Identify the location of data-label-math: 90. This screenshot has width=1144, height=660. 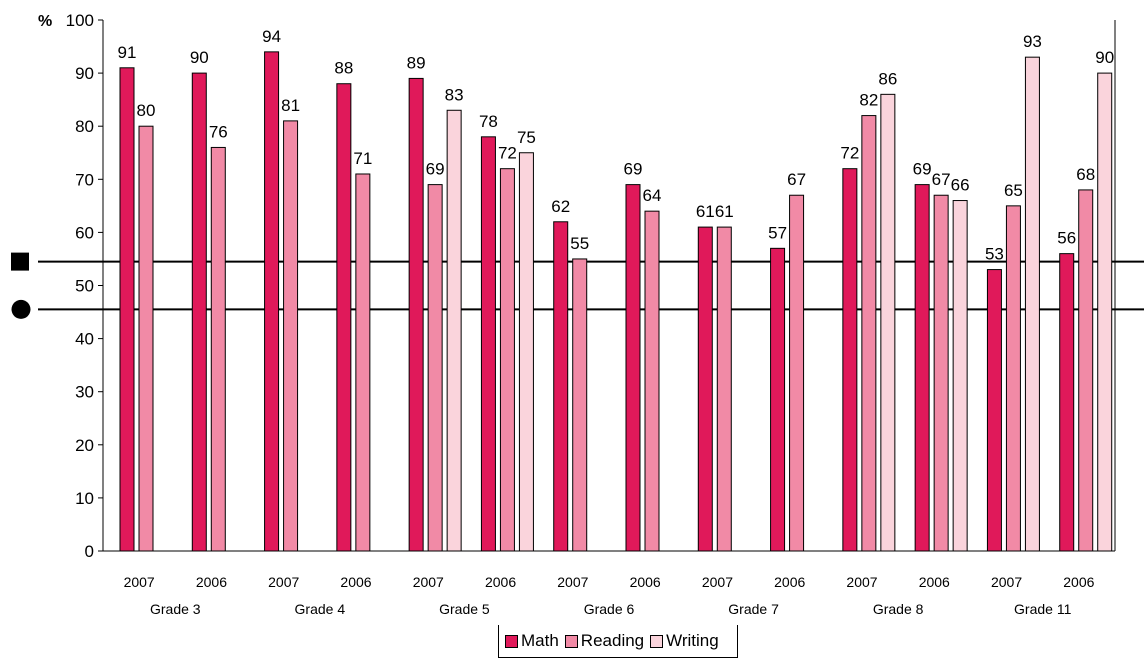
(199, 57).